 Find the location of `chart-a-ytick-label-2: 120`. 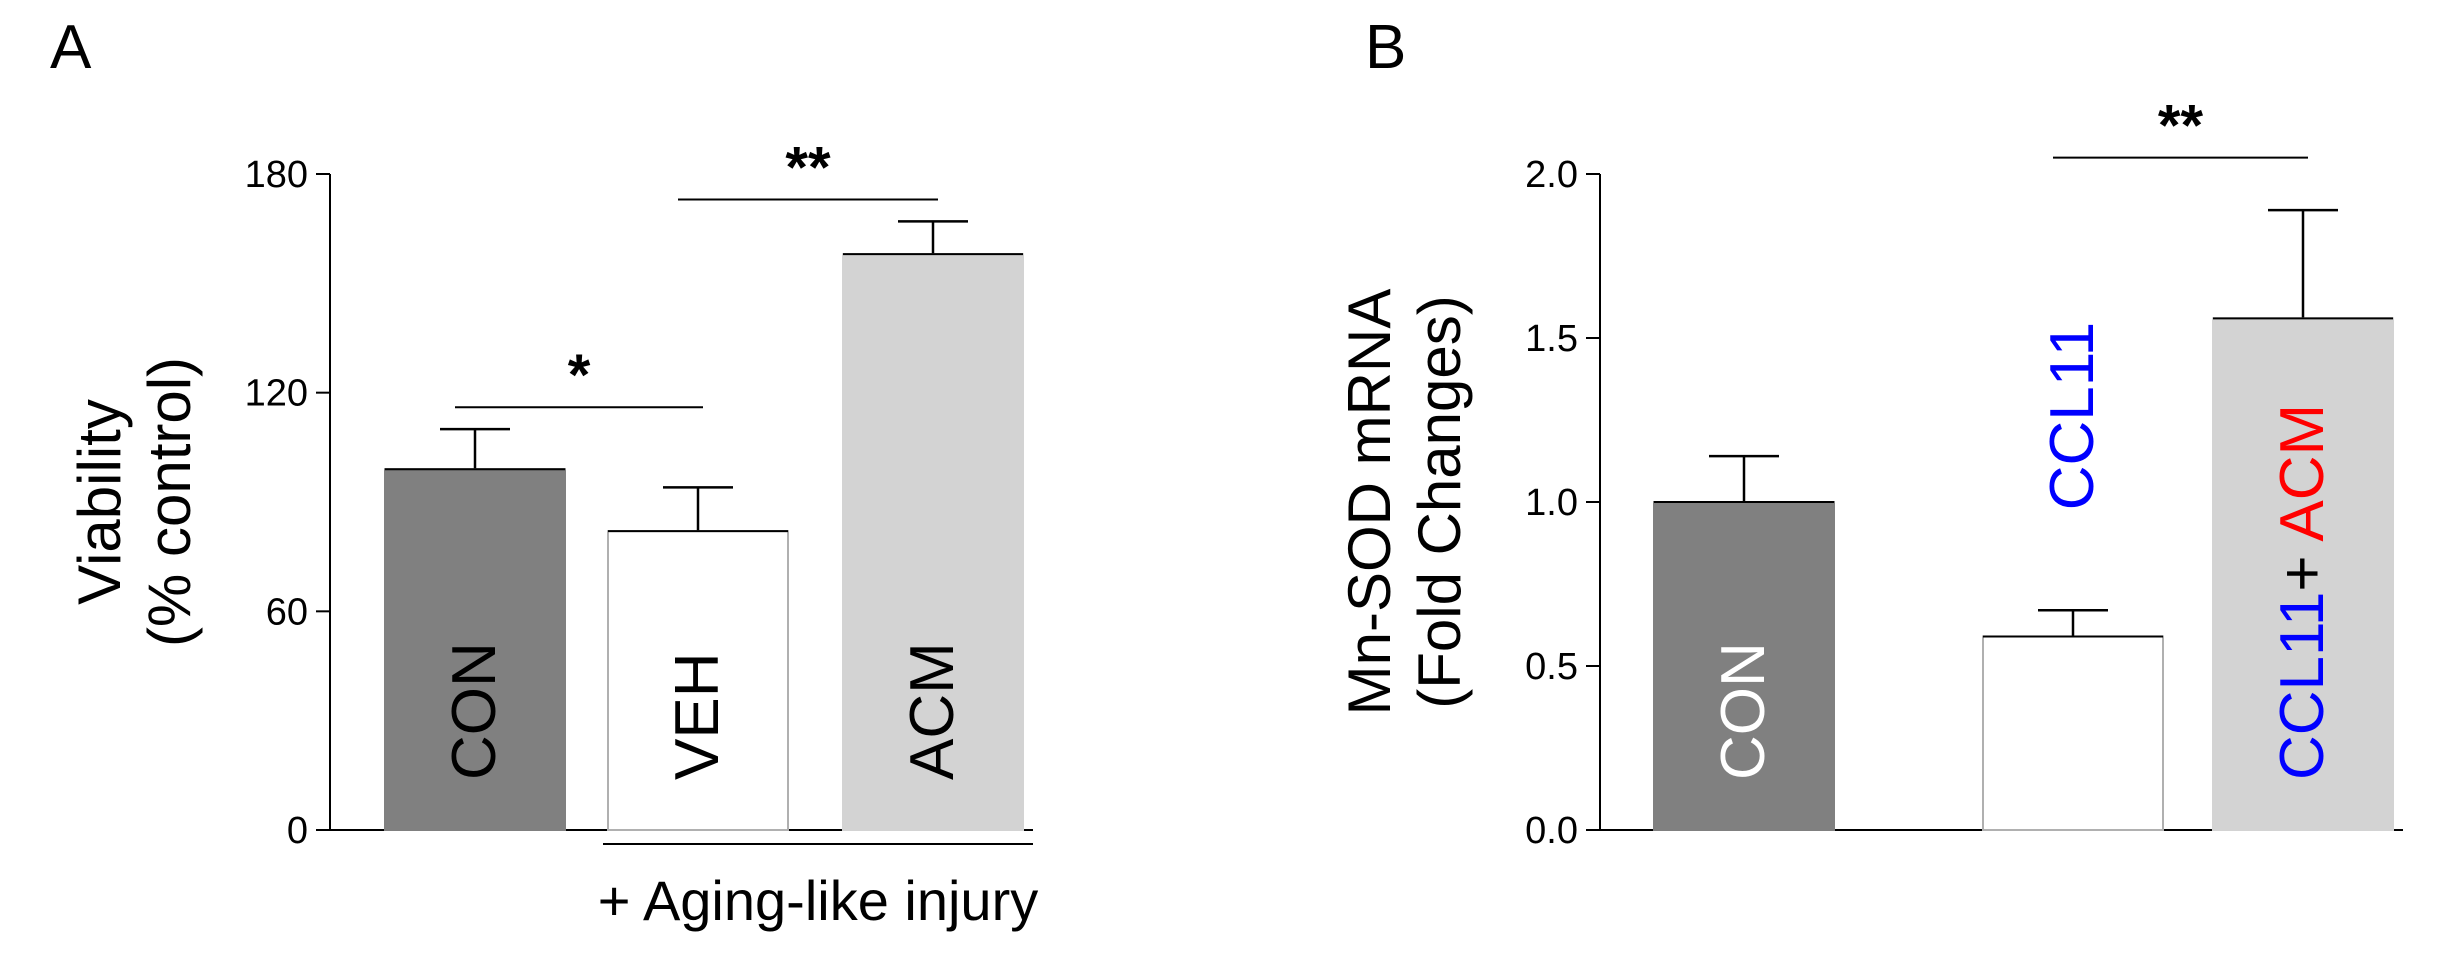

chart-a-ytick-label-2: 120 is located at coordinates (276, 394).